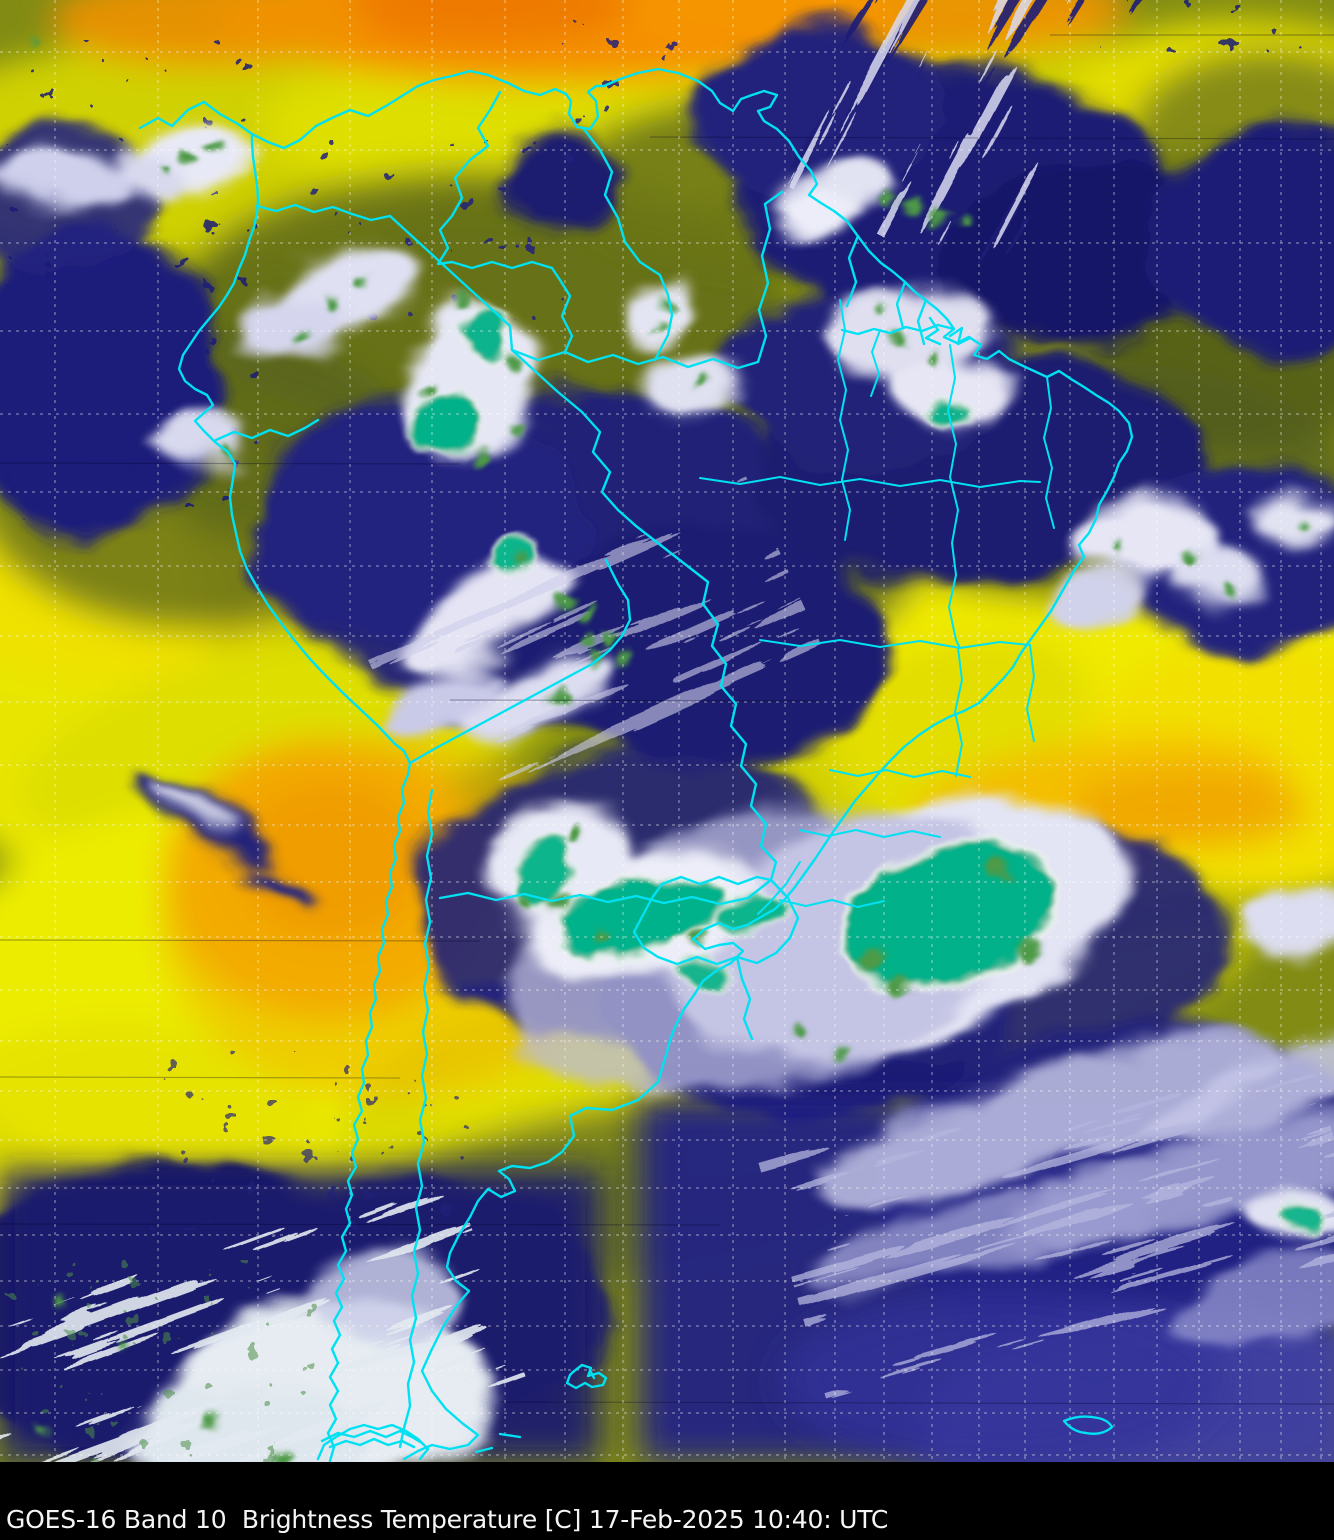 This screenshot has height=1540, width=1334. I want to click on tierra-del-fuego-outline, so click(419, 1442).